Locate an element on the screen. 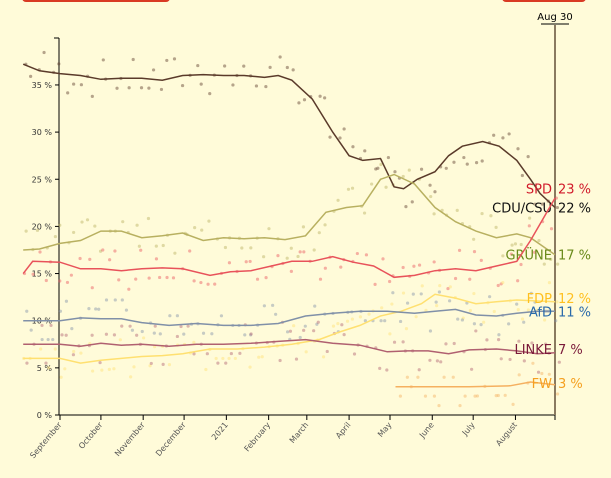  y-tick-label: 0 % is located at coordinates (45, 415).